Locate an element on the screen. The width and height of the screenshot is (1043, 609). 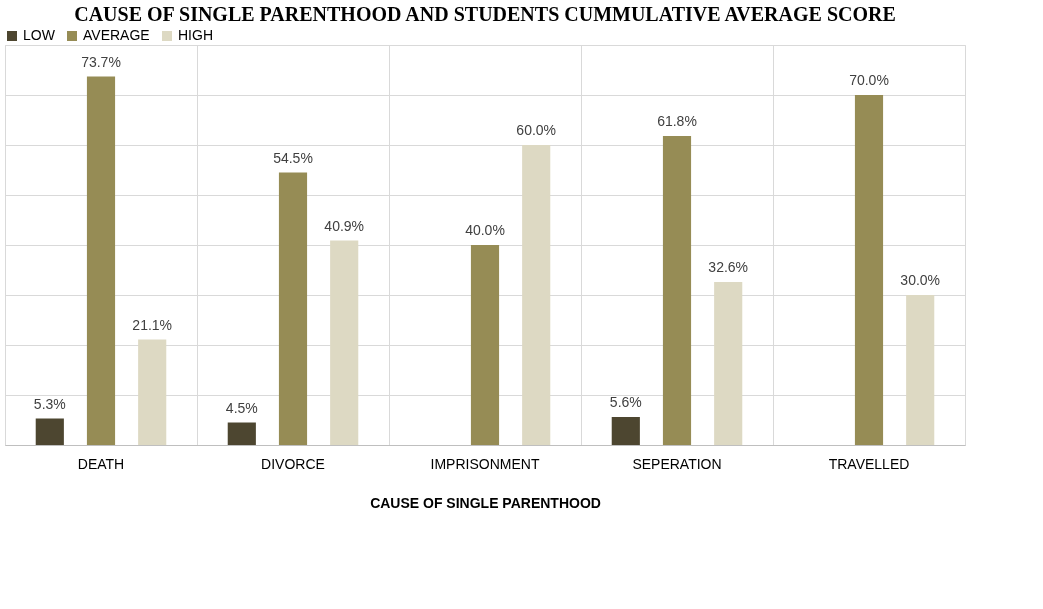
data-label: 60.0% is located at coordinates (536, 130).